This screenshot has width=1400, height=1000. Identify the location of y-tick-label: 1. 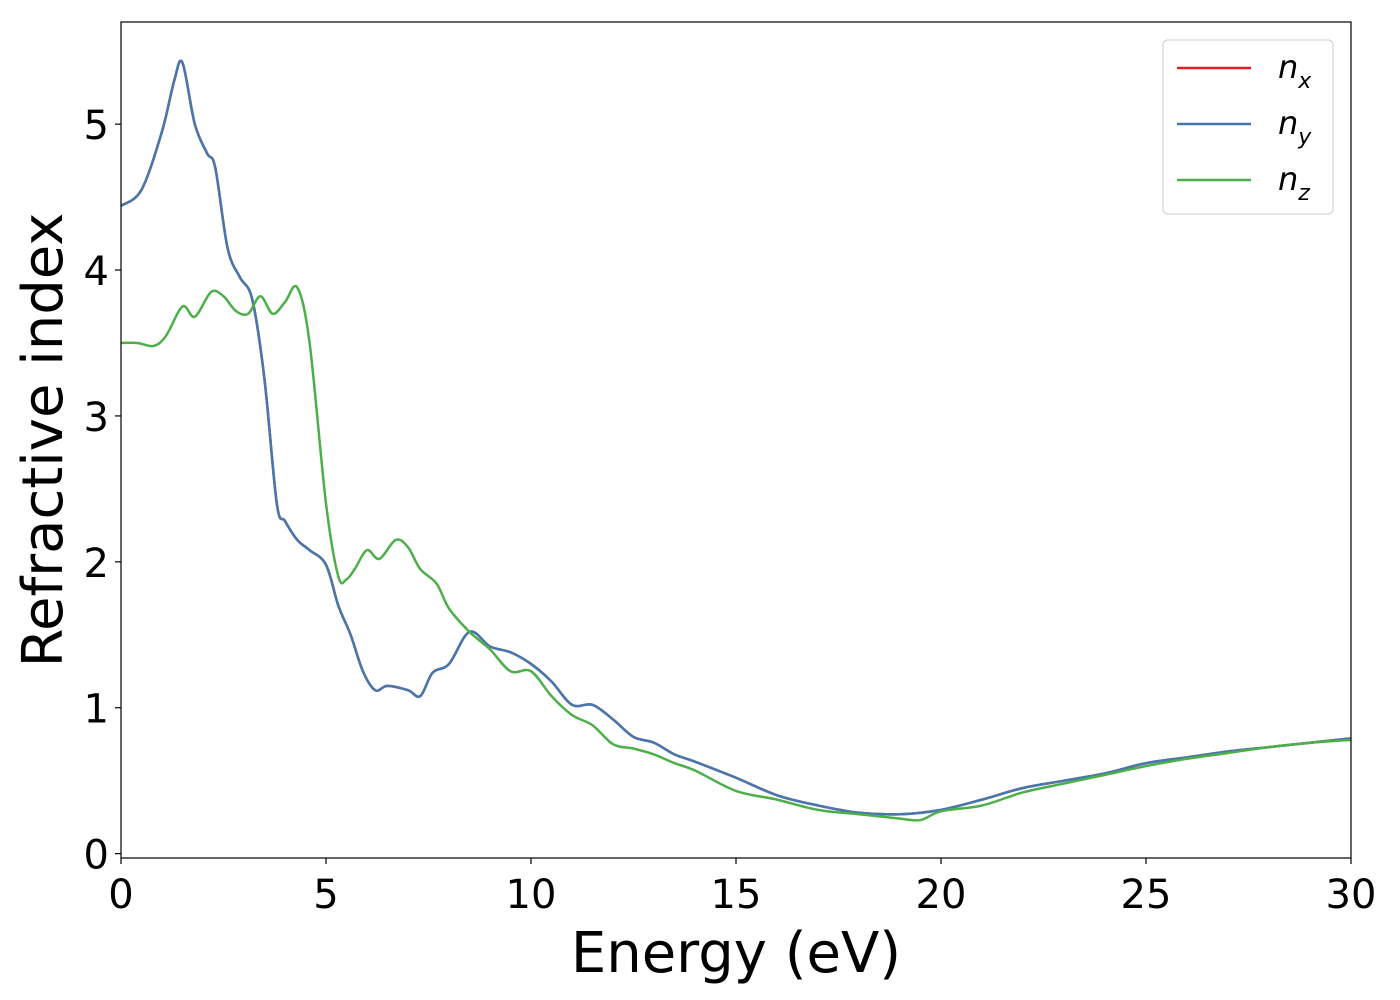
(96, 710).